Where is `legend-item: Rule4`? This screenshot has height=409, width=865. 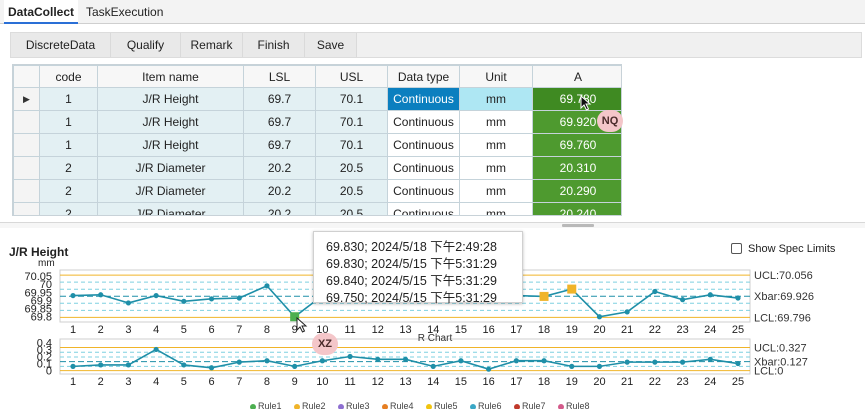 legend-item: Rule4 is located at coordinates (398, 405).